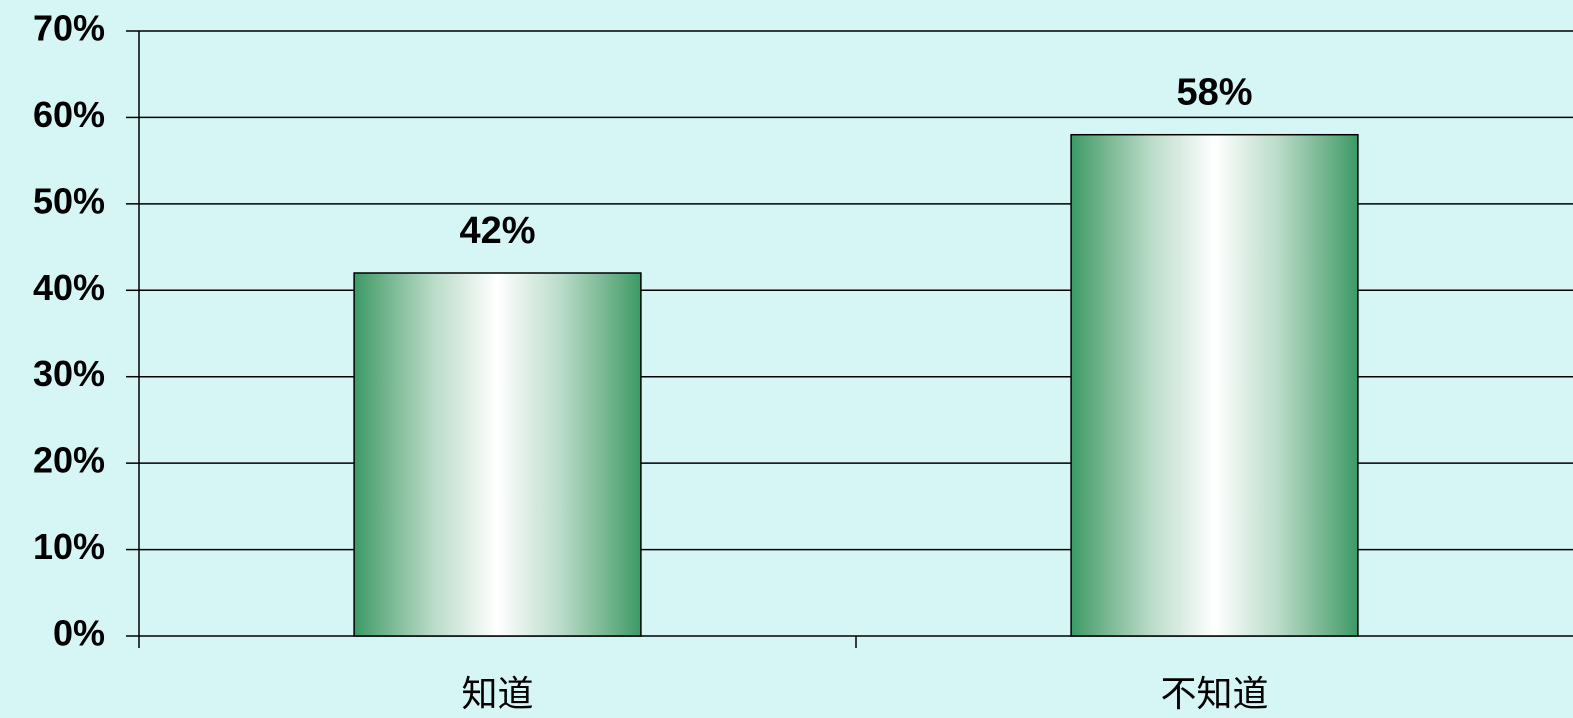 The height and width of the screenshot is (718, 1573). Describe the element at coordinates (497, 231) in the screenshot. I see `value-label: 42%` at that location.